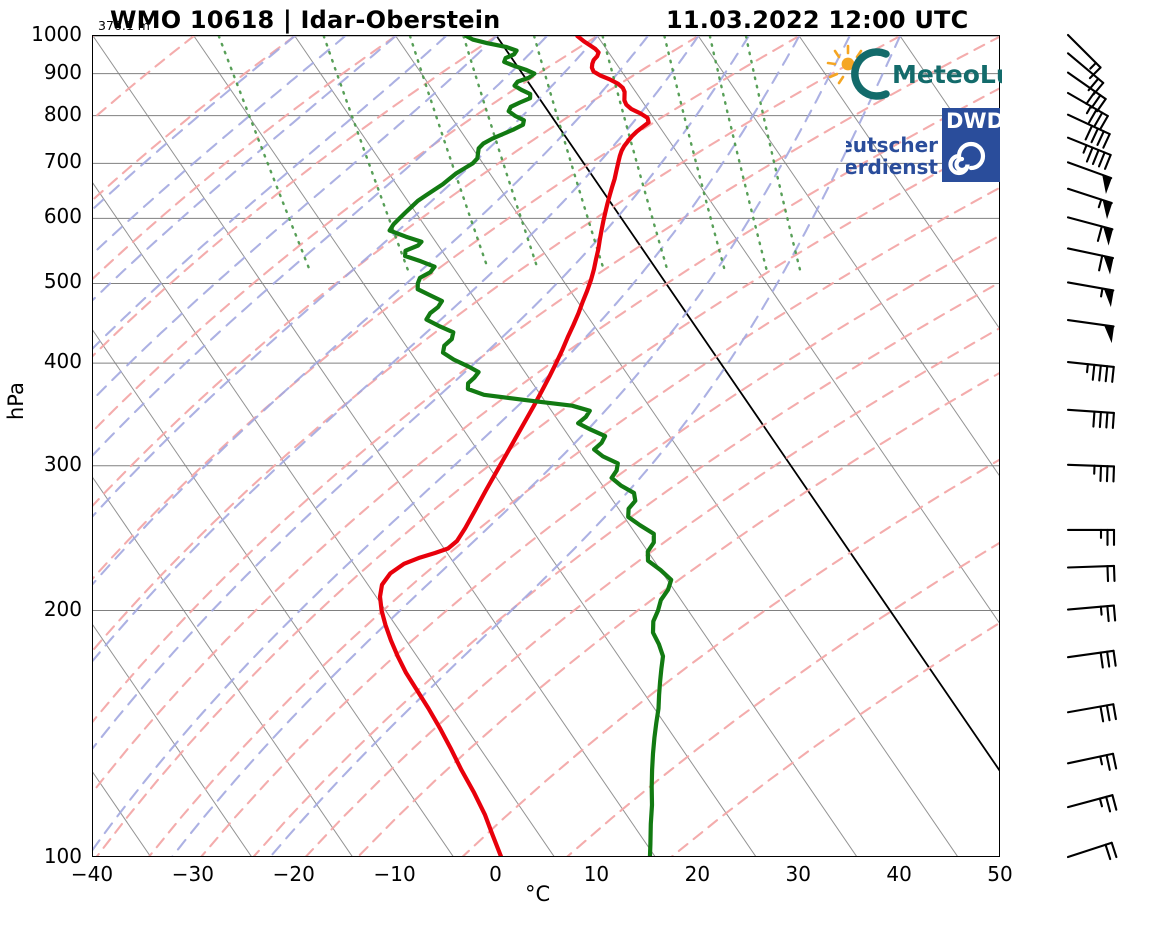 Image resolution: width=1160 pixels, height=925 pixels. I want to click on x-tick-label: 0, so click(495, 874).